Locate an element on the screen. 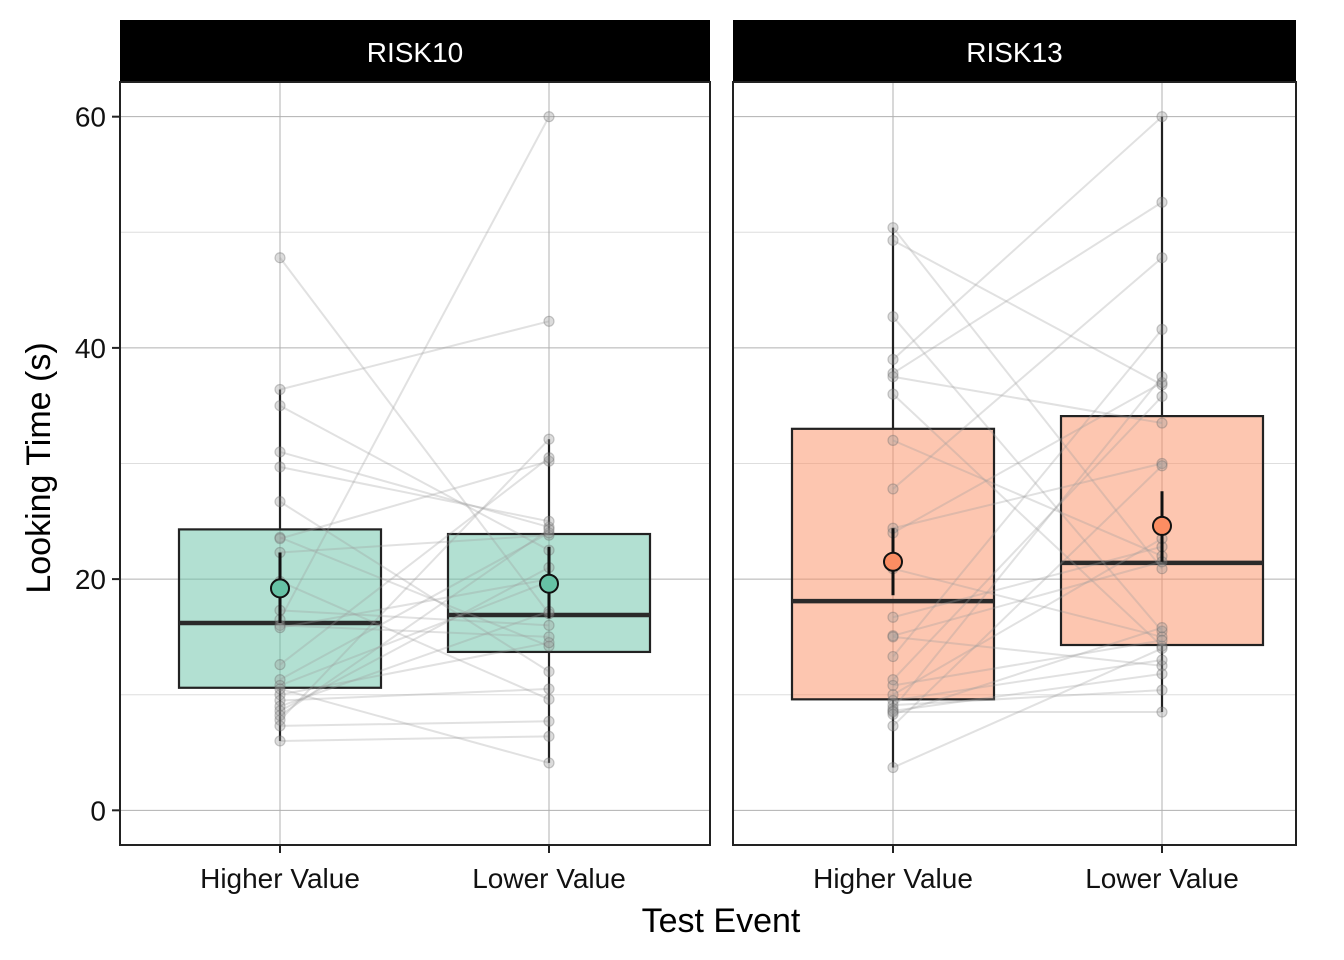 The width and height of the screenshot is (1344, 960). y-tick-label: 20 is located at coordinates (90, 579).